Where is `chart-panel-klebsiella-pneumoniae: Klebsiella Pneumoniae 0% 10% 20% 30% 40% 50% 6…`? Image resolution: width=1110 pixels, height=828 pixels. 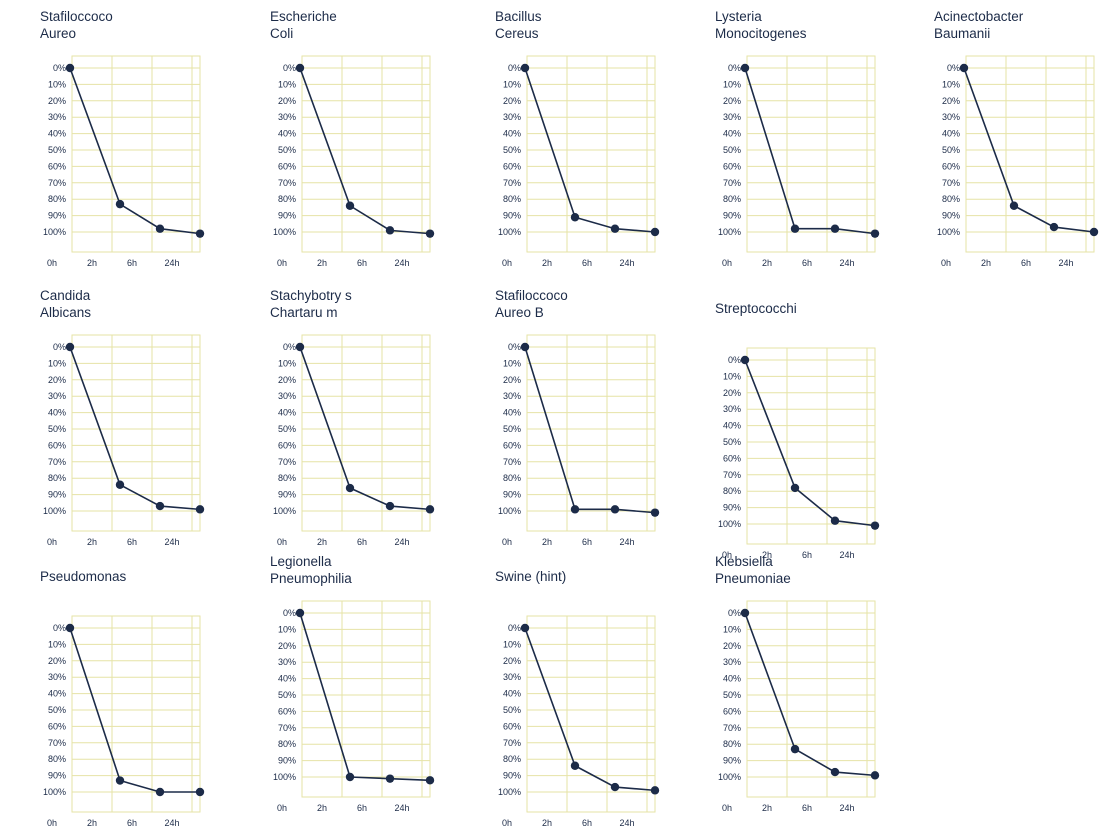 chart-panel-klebsiella-pneumoniae: Klebsiella Pneumoniae 0% 10% 20% 30% 40% 50% 6… is located at coordinates (777, 683).